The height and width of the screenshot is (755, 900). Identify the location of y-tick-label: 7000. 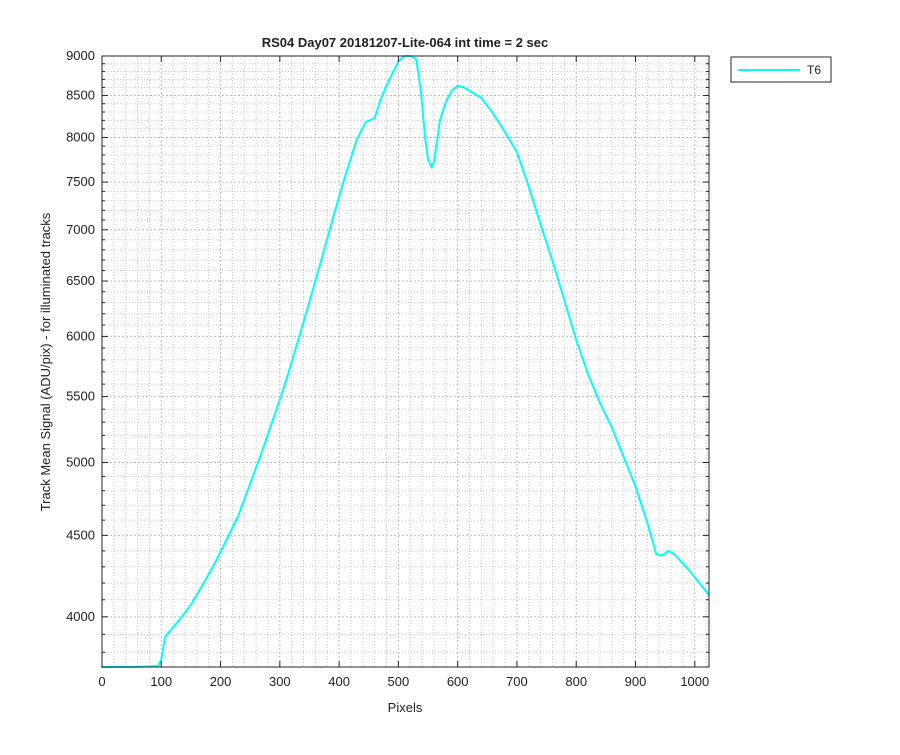
(80, 229).